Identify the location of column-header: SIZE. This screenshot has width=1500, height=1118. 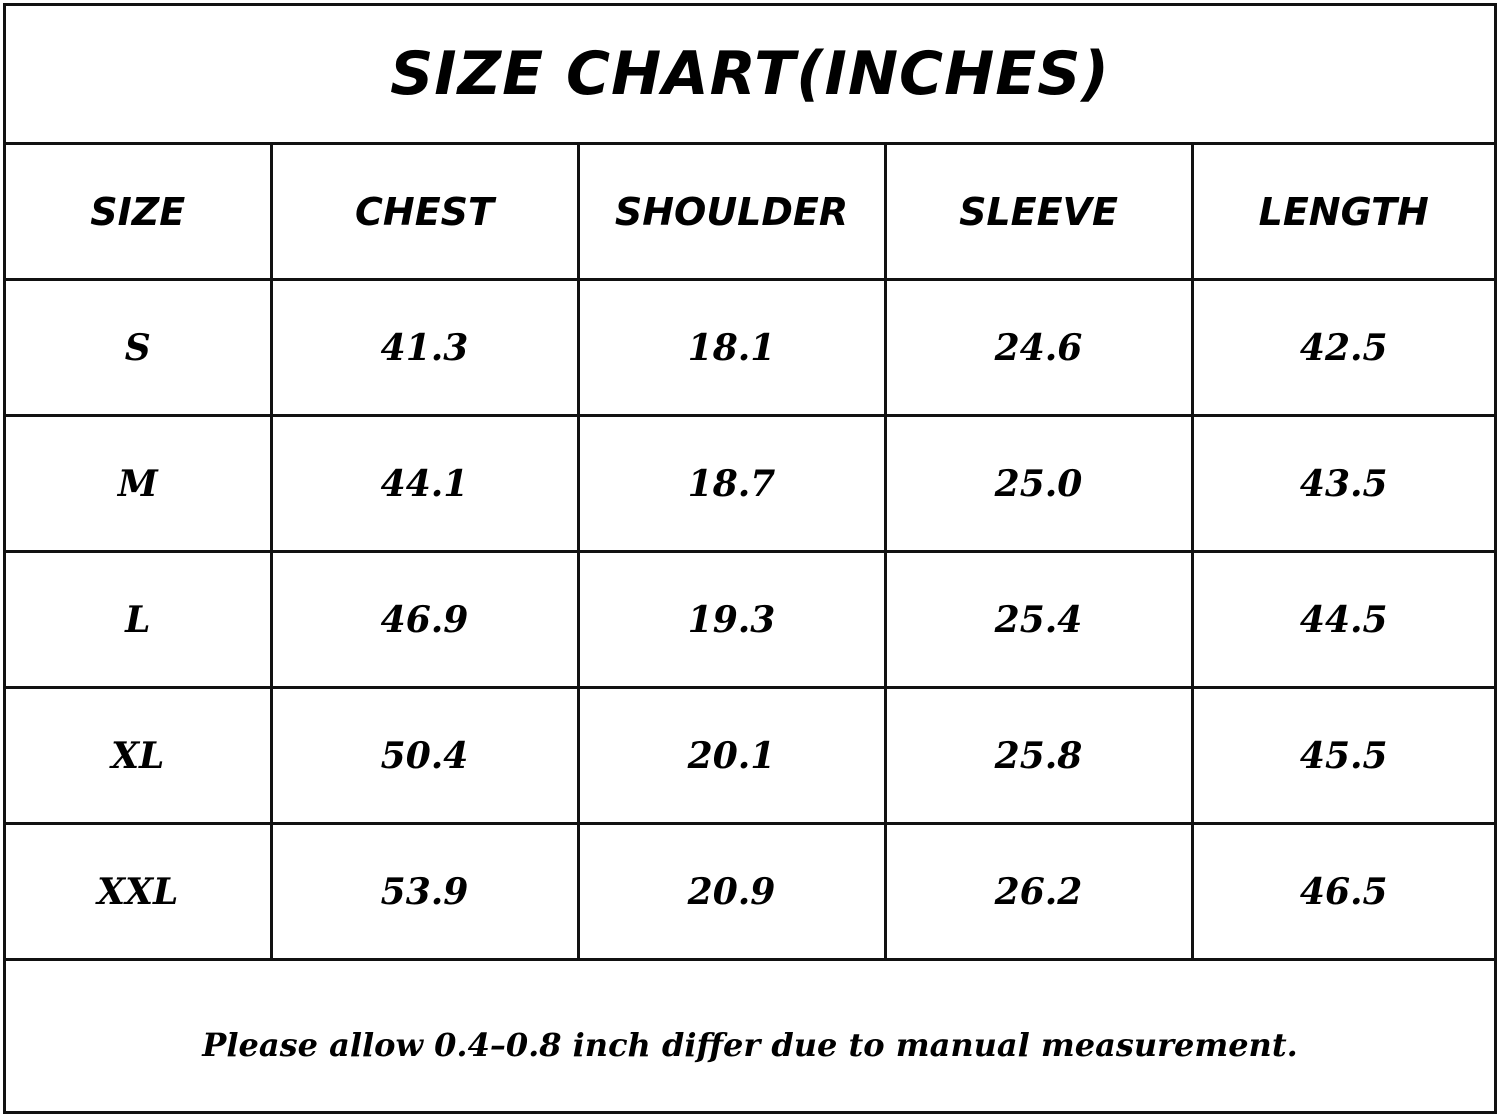
(139, 213).